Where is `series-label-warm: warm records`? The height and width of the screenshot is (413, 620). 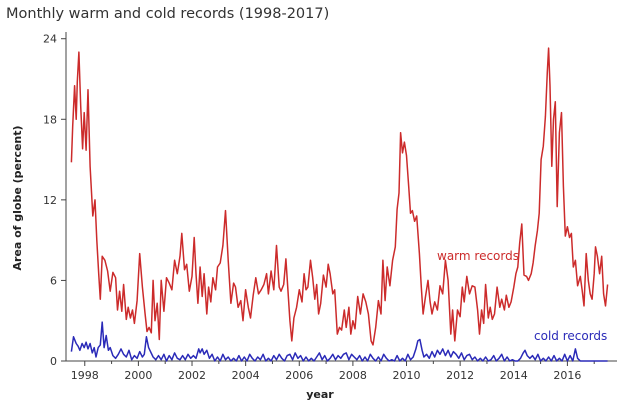
series-label-warm: warm records is located at coordinates (478, 256).